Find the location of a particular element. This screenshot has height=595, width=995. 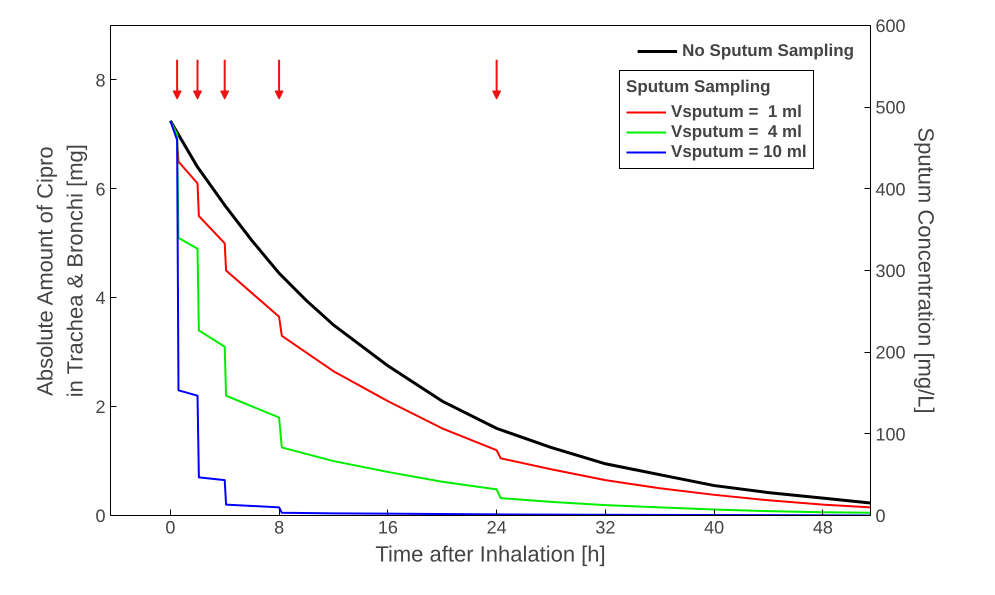

x-tick-label: 0 is located at coordinates (170, 528).